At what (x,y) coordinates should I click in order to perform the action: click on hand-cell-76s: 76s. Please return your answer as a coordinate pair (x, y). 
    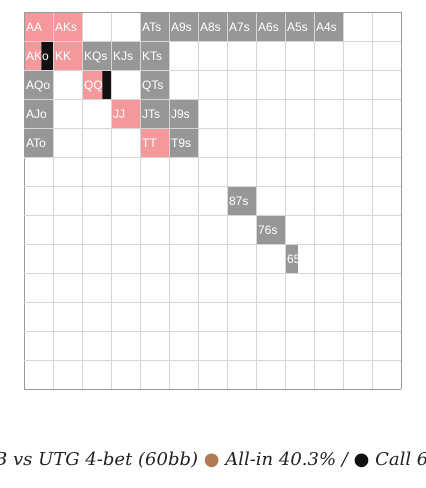
    Looking at the image, I should click on (270, 229).